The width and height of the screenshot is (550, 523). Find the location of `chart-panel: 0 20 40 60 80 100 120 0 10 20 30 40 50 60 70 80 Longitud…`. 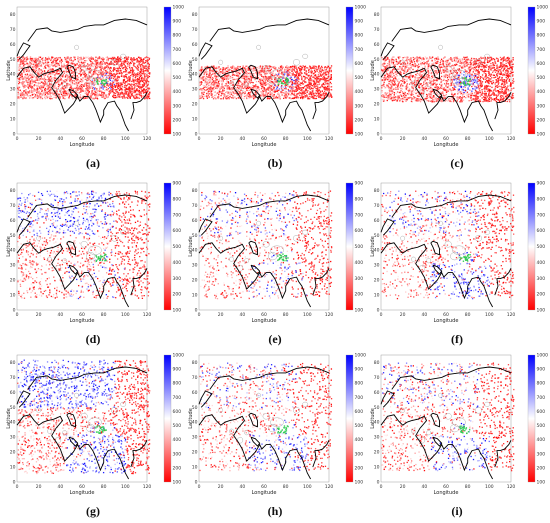

chart-panel: 0 20 40 60 80 100 120 0 10 20 30 40 50 60 70 80 Longitud… is located at coordinates (277, 89).